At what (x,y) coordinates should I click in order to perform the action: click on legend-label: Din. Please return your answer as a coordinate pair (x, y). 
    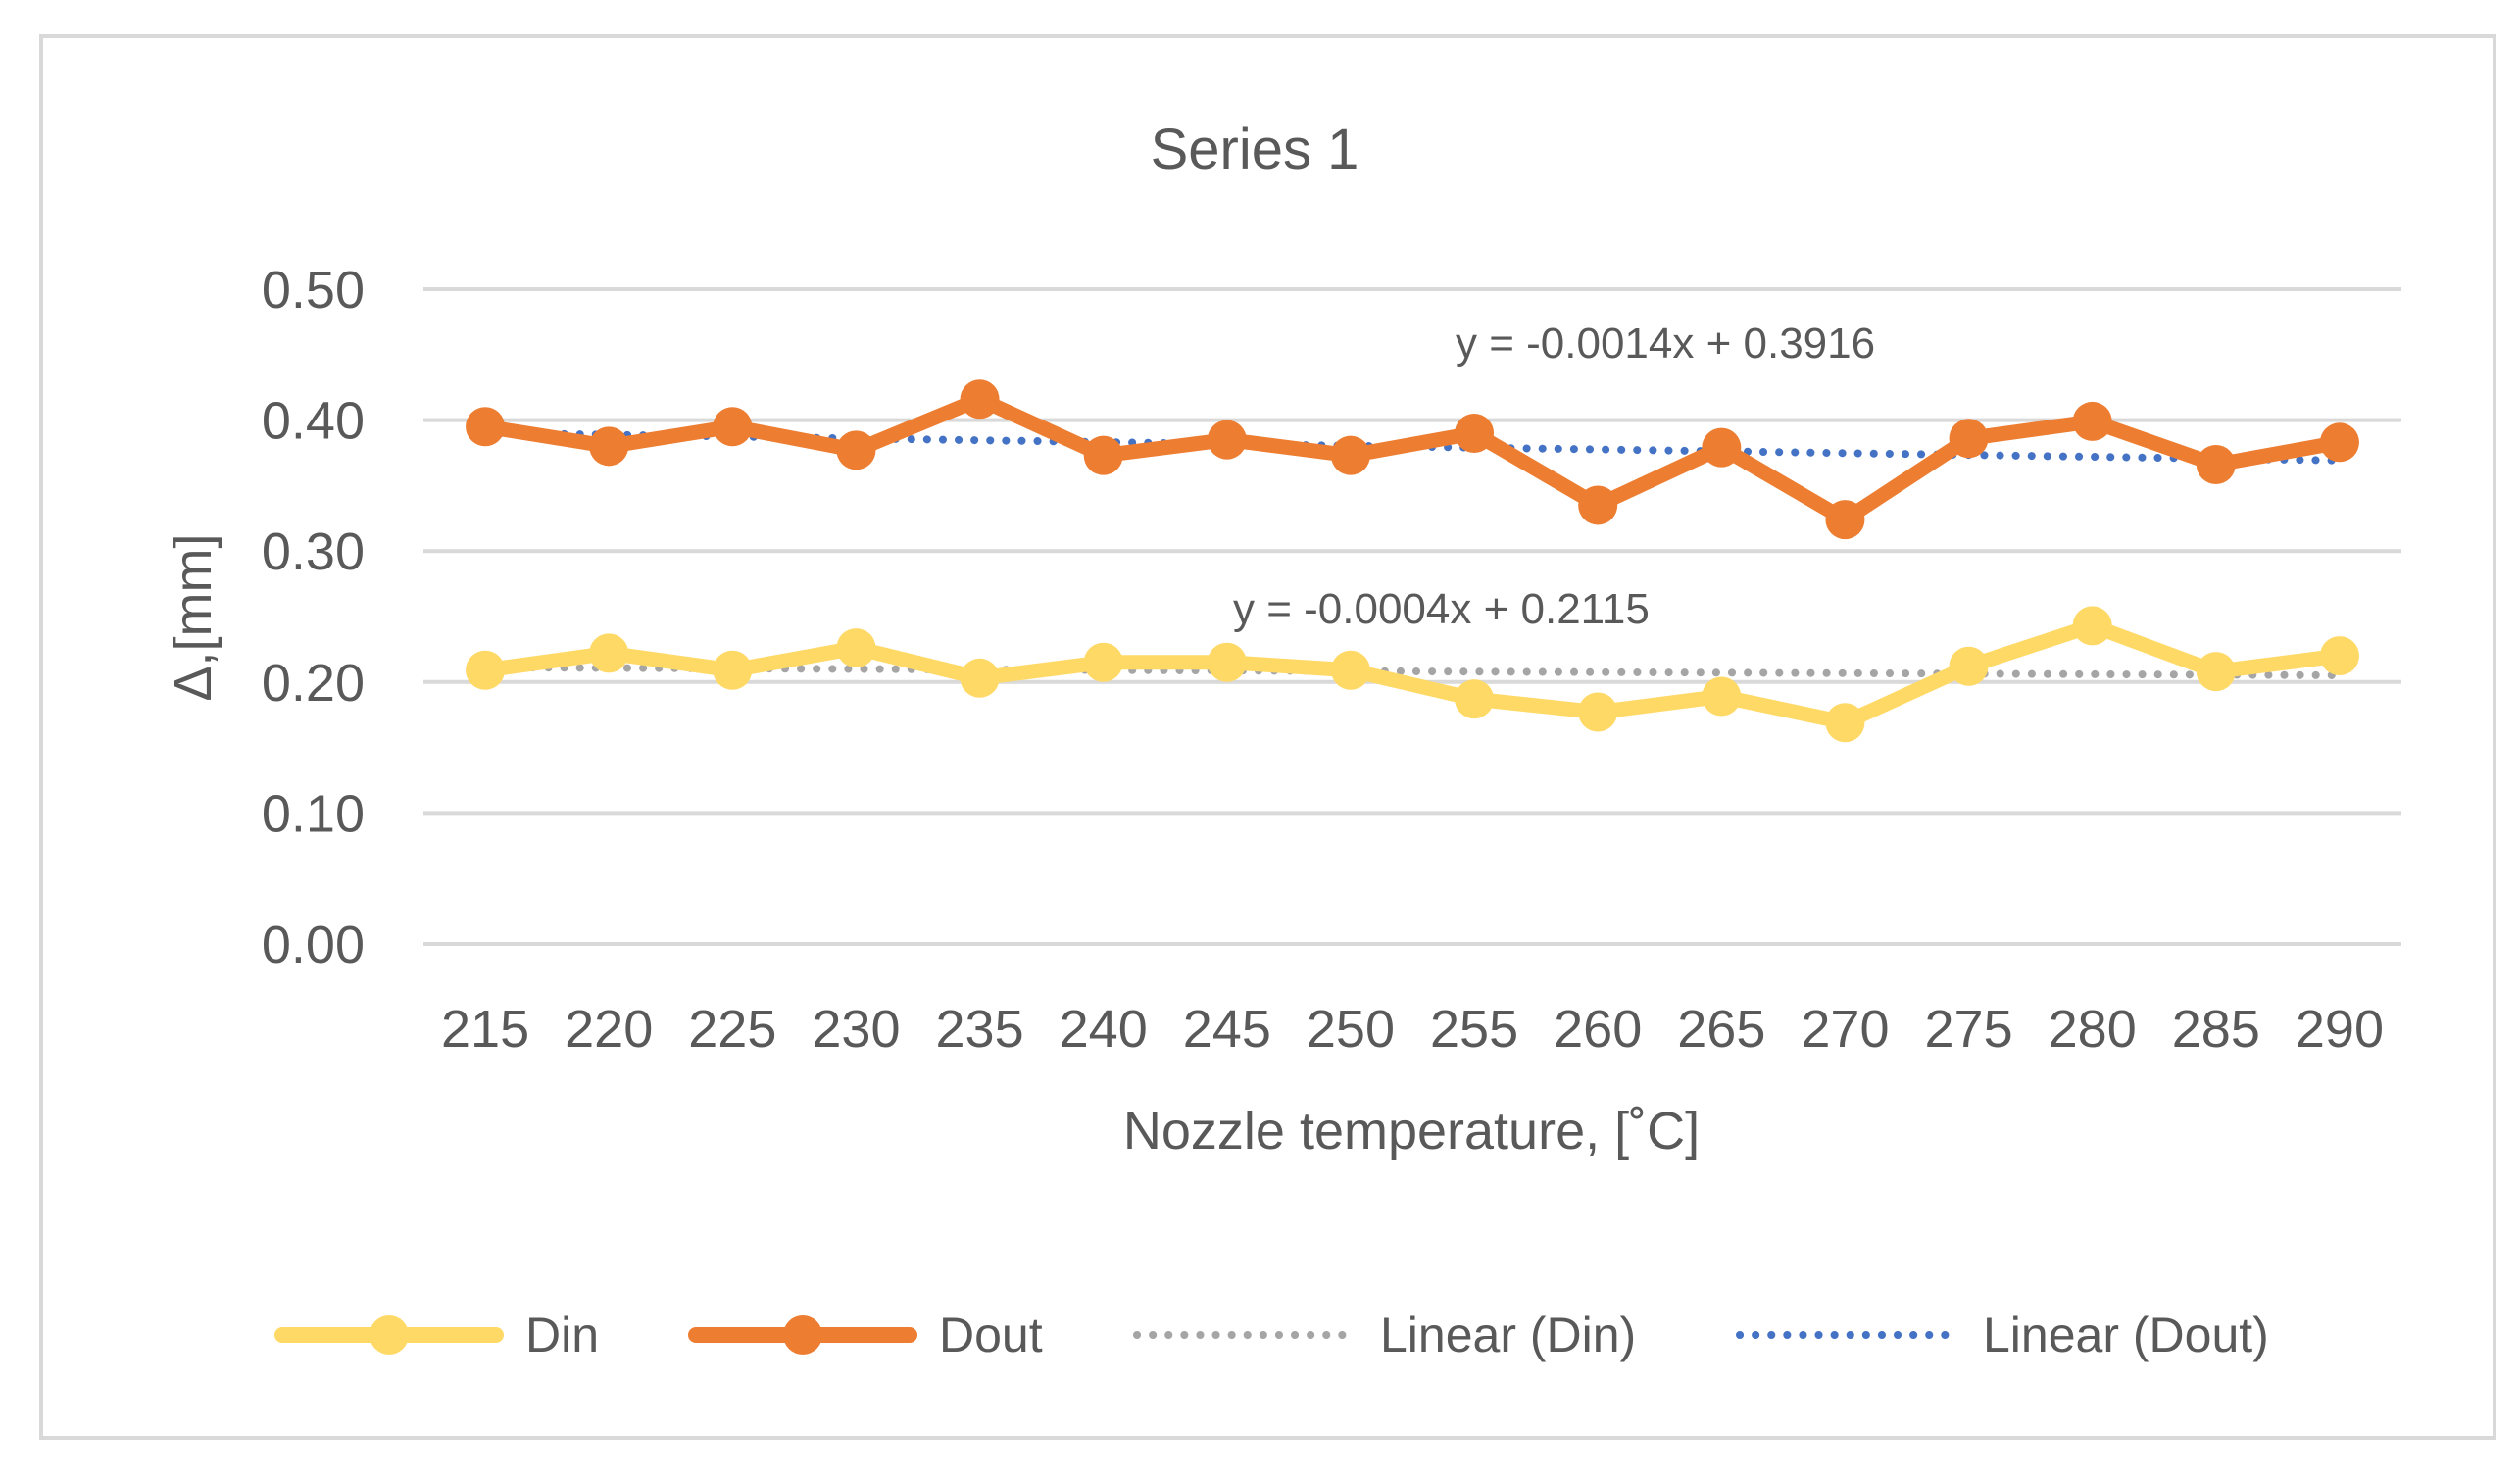
    Looking at the image, I should click on (562, 1335).